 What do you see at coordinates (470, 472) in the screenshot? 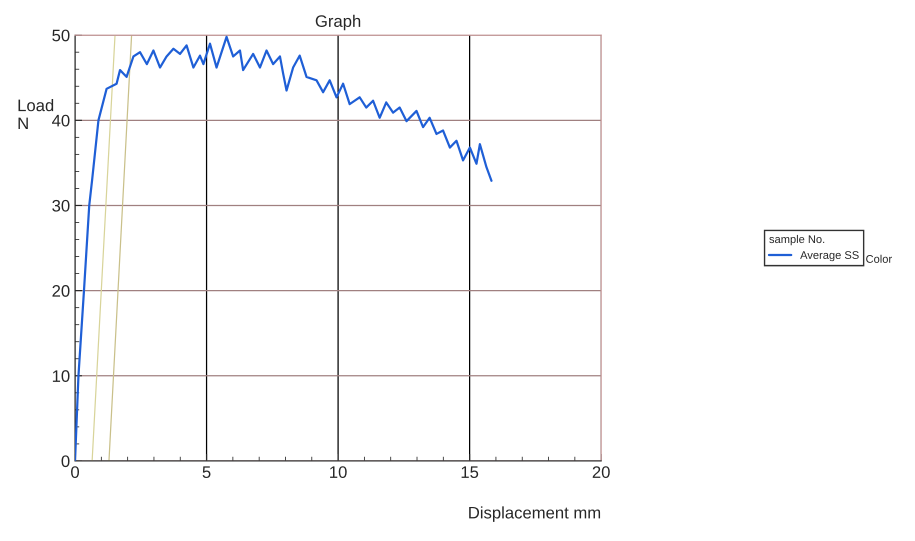
I see `x-tick-label: 15` at bounding box center [470, 472].